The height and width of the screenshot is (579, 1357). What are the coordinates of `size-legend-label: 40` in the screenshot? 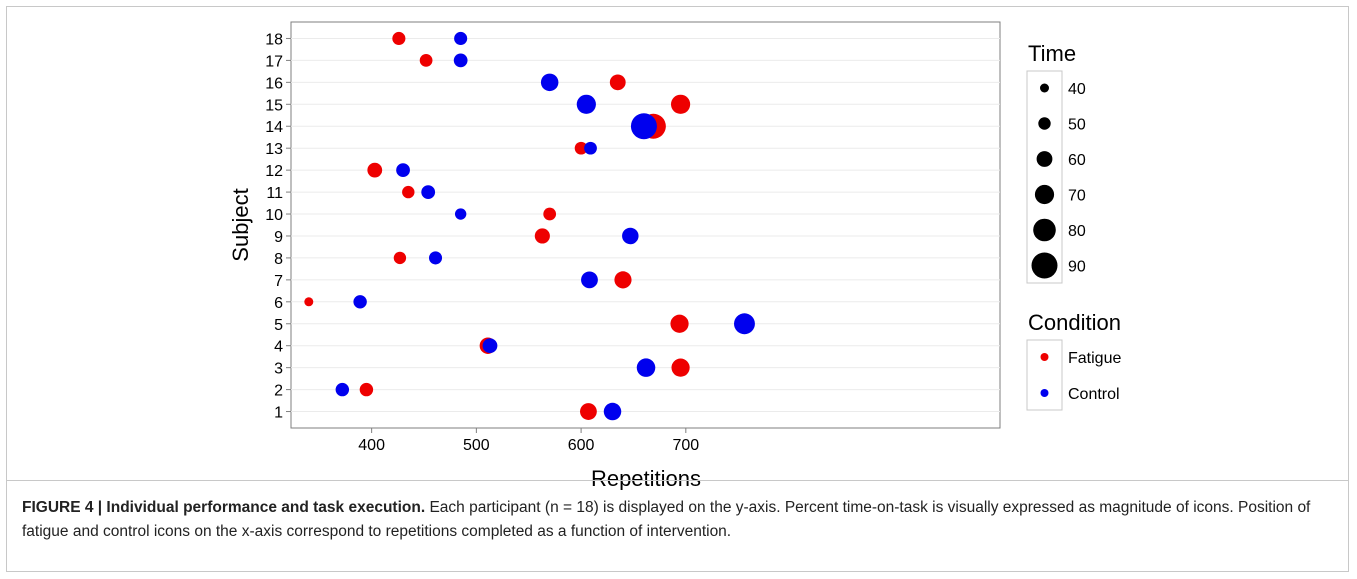 It's located at (1077, 89).